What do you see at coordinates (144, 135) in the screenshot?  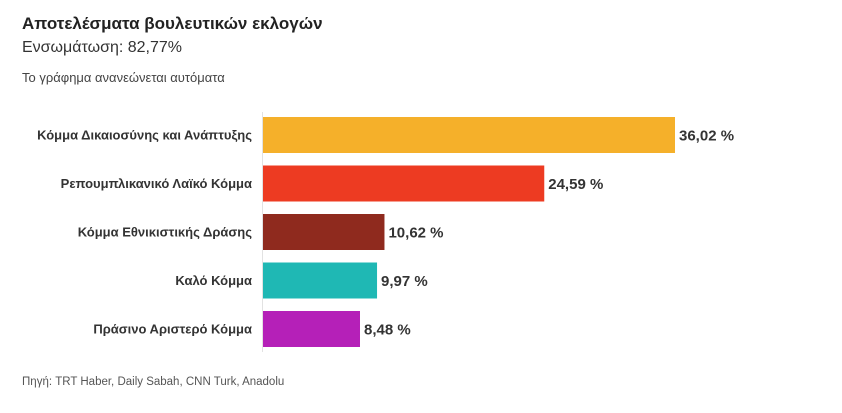 I see `category-label: Κόμμα Δικαιοσύνης και Ανάπτυξης` at bounding box center [144, 135].